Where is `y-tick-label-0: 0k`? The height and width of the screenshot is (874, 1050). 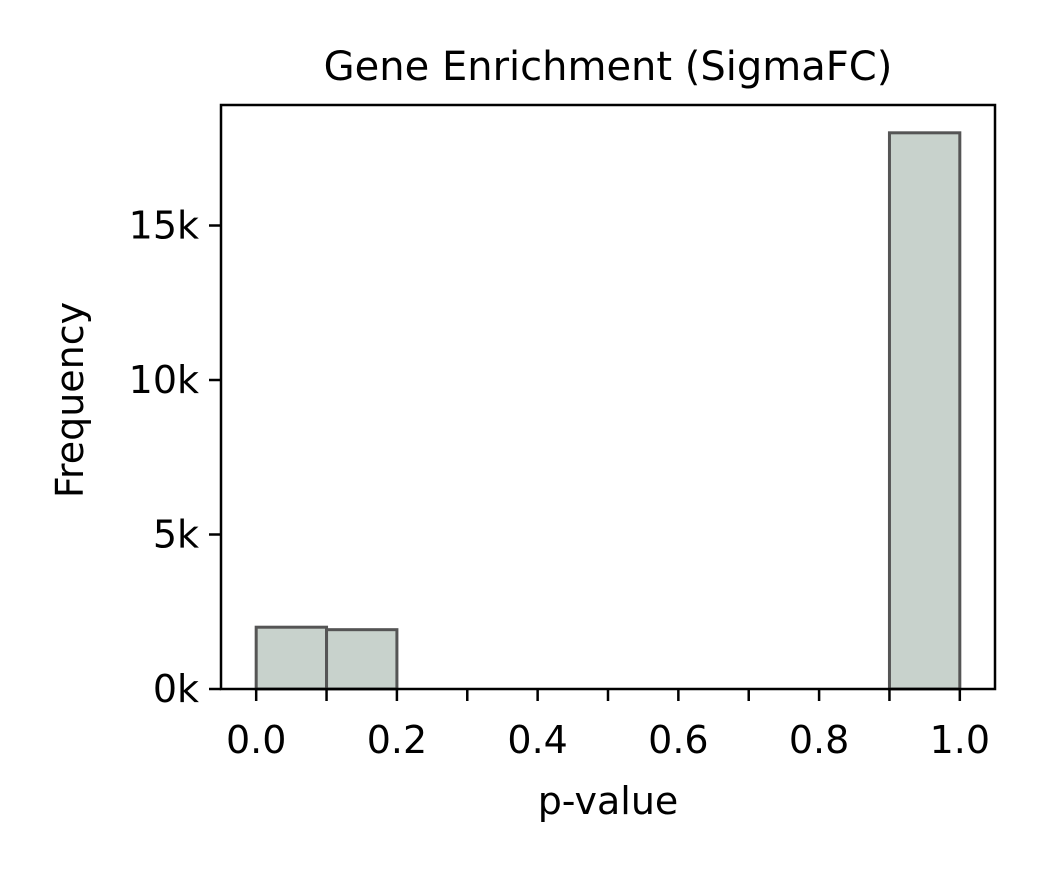 y-tick-label-0: 0k is located at coordinates (176, 689).